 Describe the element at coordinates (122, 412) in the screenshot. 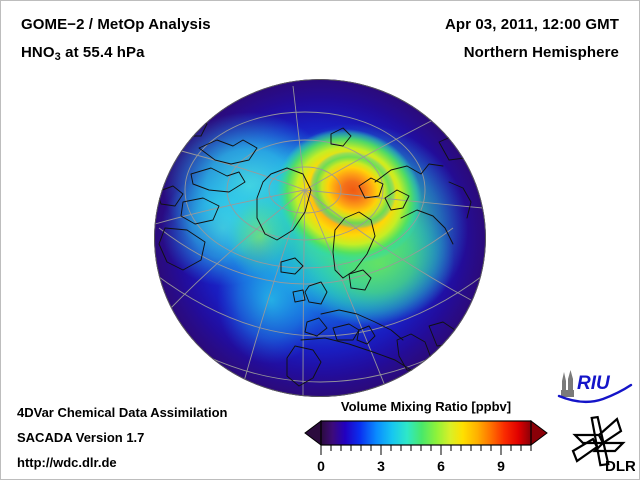

I see `method-label: 4DVar Chemical Data Assimilation` at that location.